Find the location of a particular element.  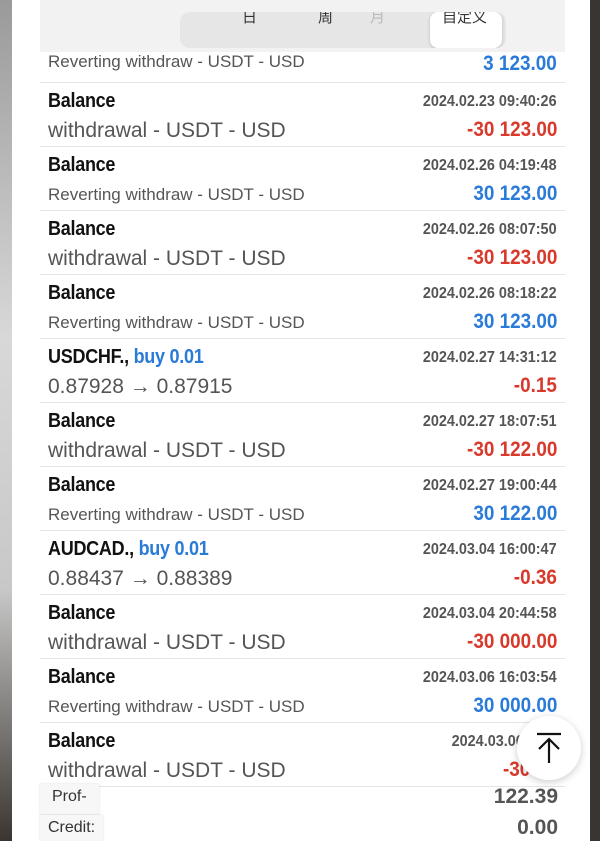

period-segmented-control: 日 周 月 自定义 is located at coordinates (343, 30).